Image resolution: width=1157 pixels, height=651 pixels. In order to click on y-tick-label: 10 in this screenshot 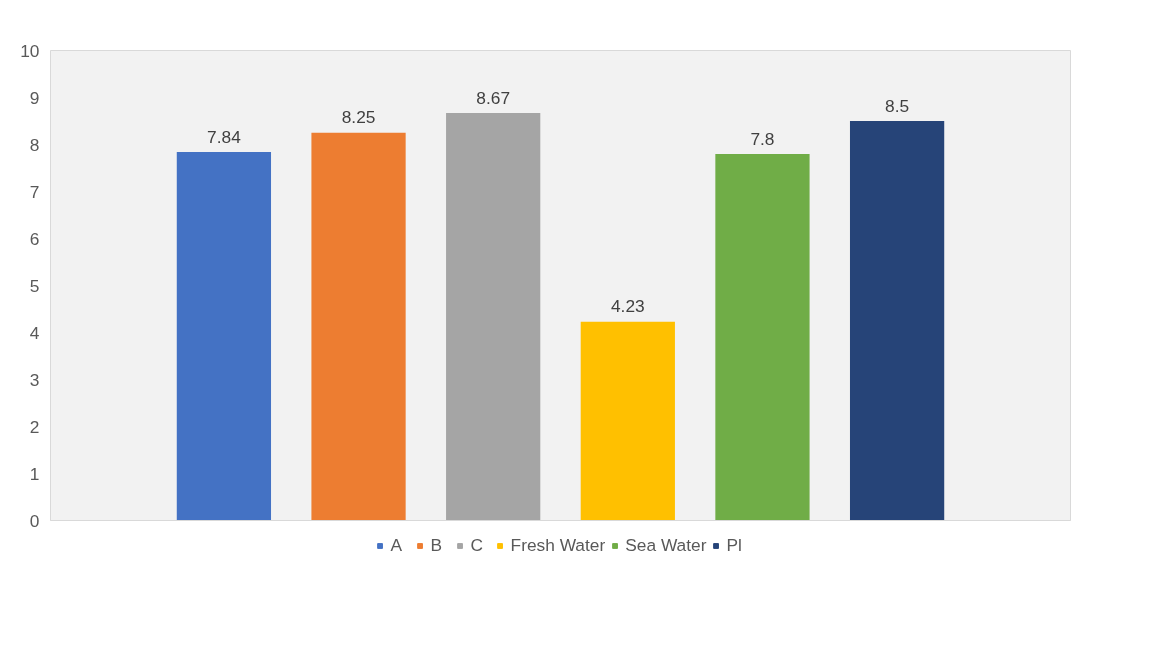, I will do `click(30, 50)`.